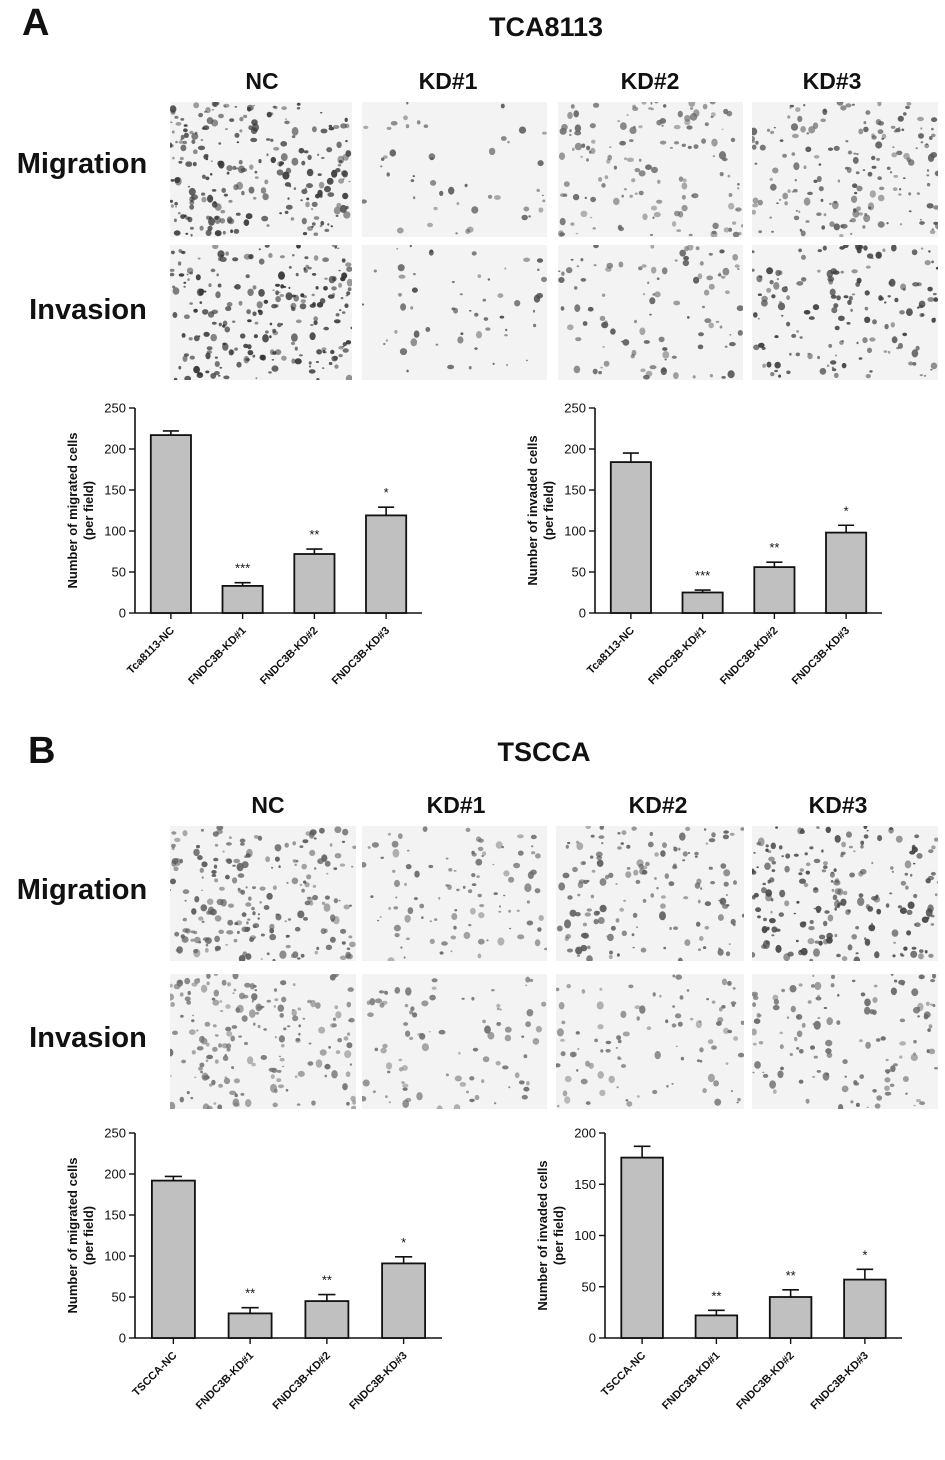 The width and height of the screenshot is (945, 1460). Describe the element at coordinates (765, 1381) in the screenshot. I see `category-label: FNDC3B-KD#2` at that location.